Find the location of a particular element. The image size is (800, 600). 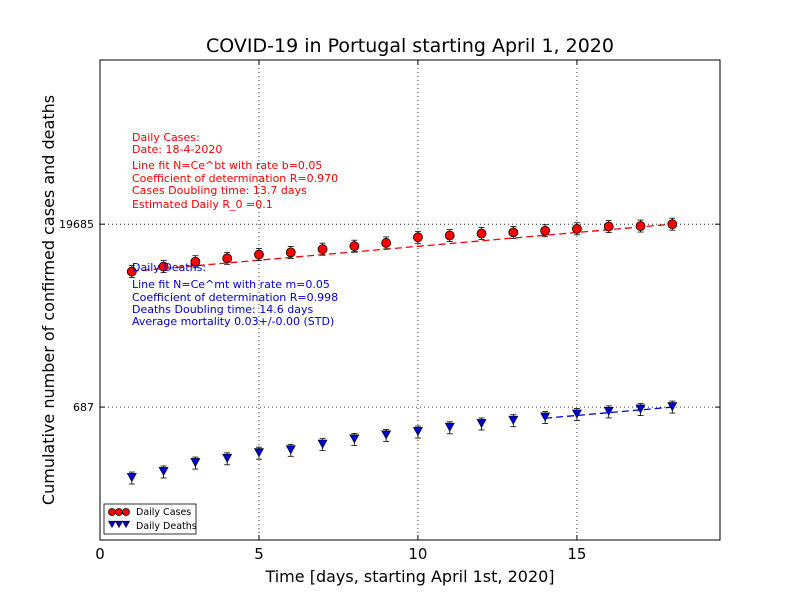

x-tick-label: 5 is located at coordinates (259, 554).